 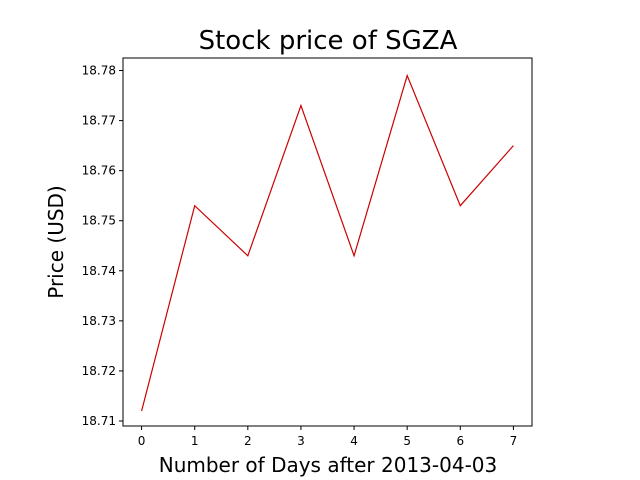 I want to click on y-tick-label: 18.74, so click(x=99, y=271).